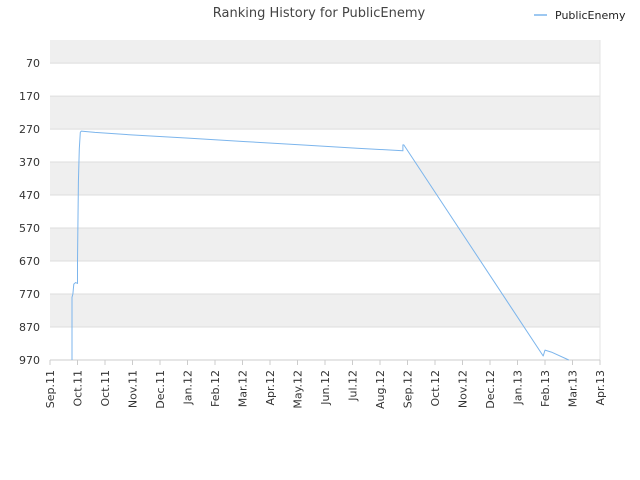 Image resolution: width=640 pixels, height=480 pixels. What do you see at coordinates (215, 388) in the screenshot?
I see `x-tick-label: Feb.12` at bounding box center [215, 388].